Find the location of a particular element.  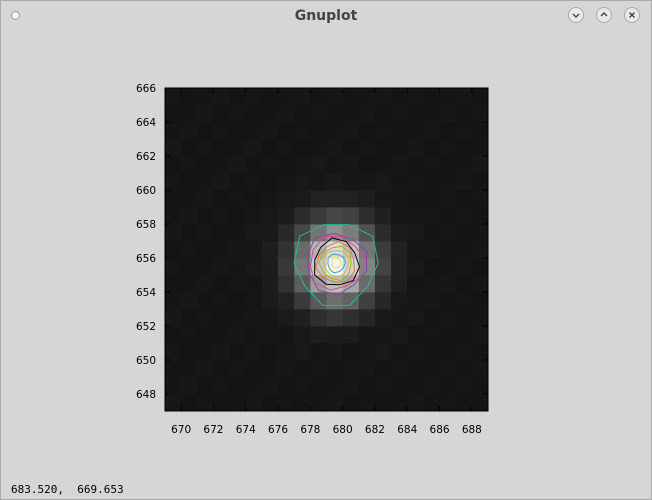

window-menu-icon is located at coordinates (15, 15).